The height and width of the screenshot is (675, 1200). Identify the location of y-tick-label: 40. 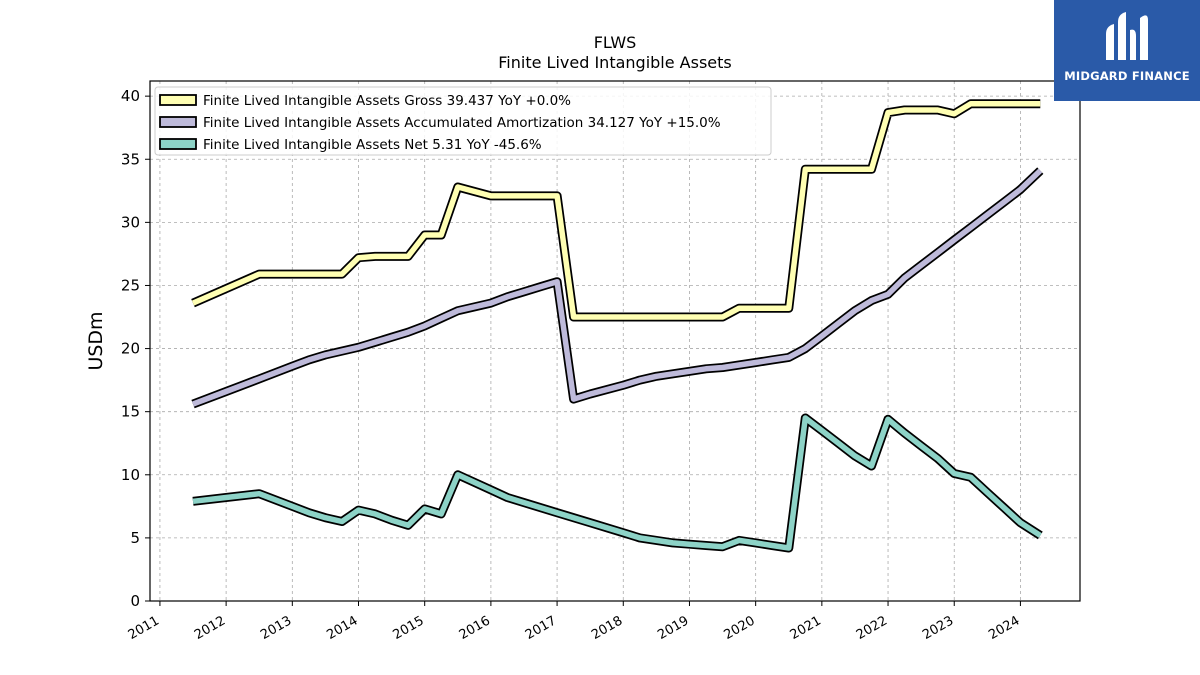
(130, 96).